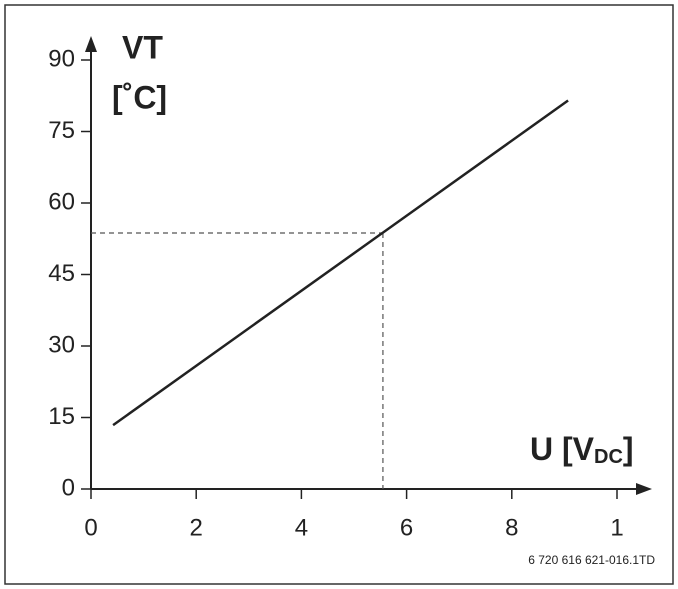 The height and width of the screenshot is (589, 678). Describe the element at coordinates (616, 527) in the screenshot. I see `x-tick-label: 1` at that location.